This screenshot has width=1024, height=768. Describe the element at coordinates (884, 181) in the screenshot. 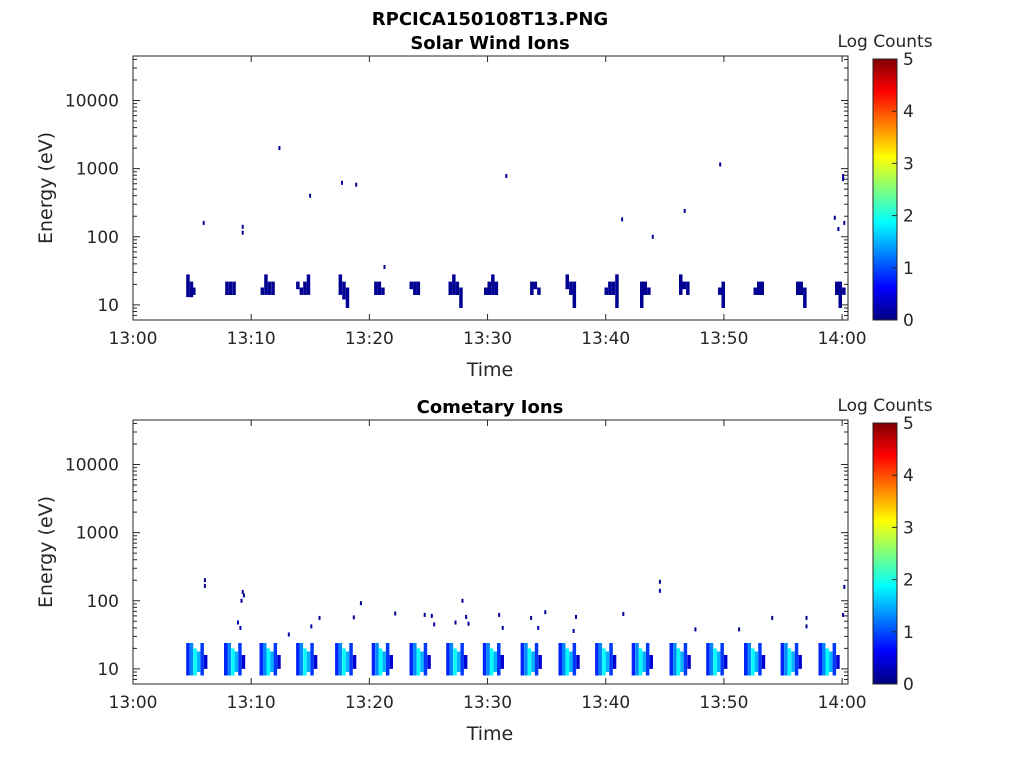

I see `colorbar: Log Counts 0 1 2 3 4 5` at that location.